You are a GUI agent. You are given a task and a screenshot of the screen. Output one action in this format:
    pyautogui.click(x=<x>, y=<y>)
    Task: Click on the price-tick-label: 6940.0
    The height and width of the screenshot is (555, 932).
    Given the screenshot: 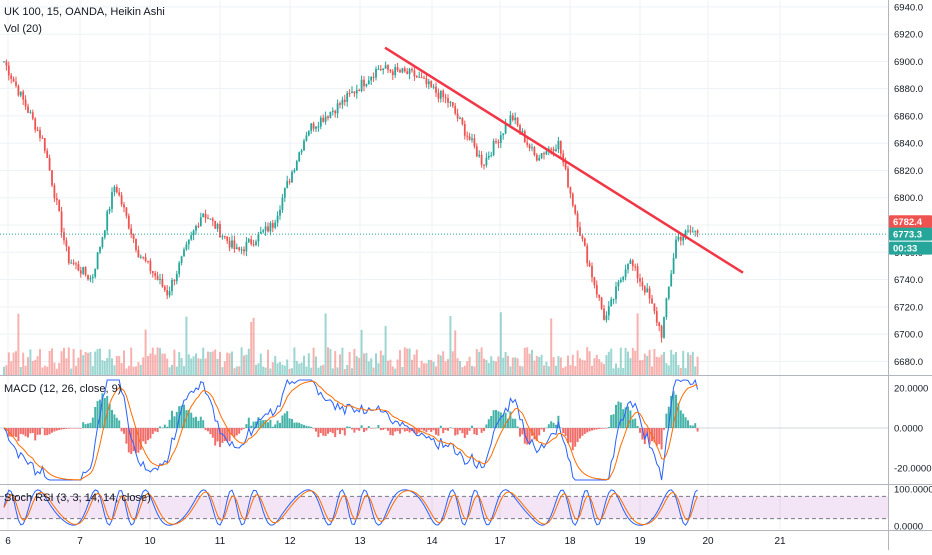 What is the action you would take?
    pyautogui.click(x=908, y=7)
    